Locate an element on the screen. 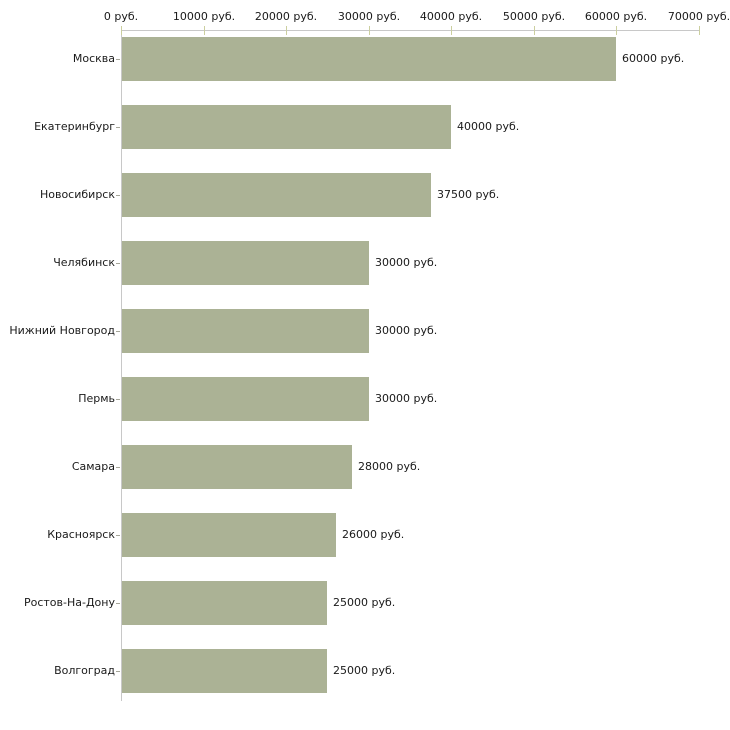 The height and width of the screenshot is (730, 730). value-label: 37500 руб. is located at coordinates (468, 194).